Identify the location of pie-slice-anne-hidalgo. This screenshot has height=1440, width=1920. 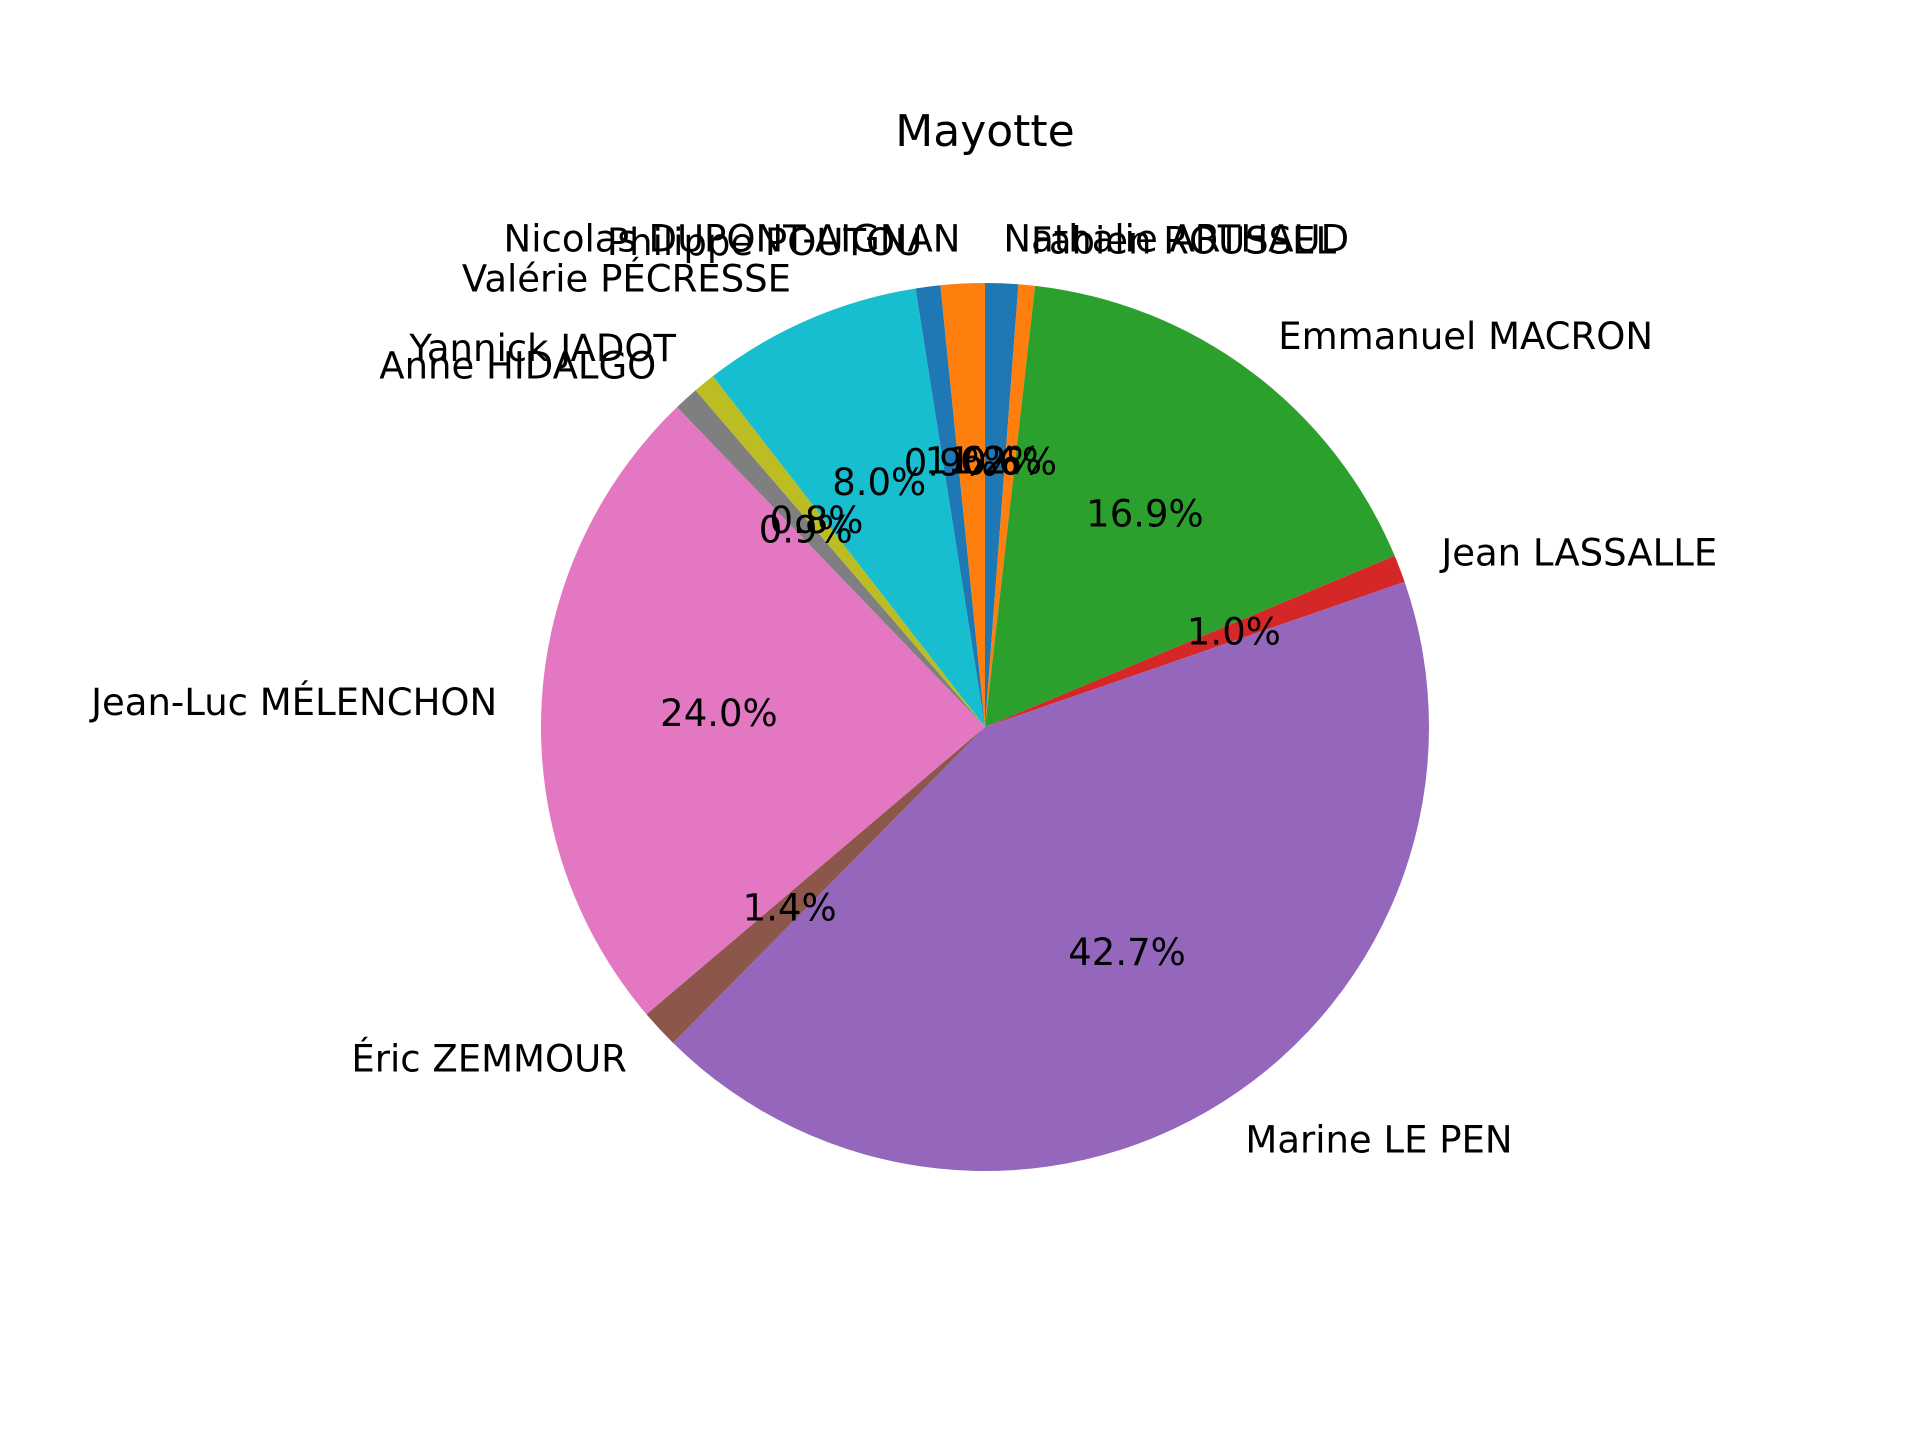
(831, 558).